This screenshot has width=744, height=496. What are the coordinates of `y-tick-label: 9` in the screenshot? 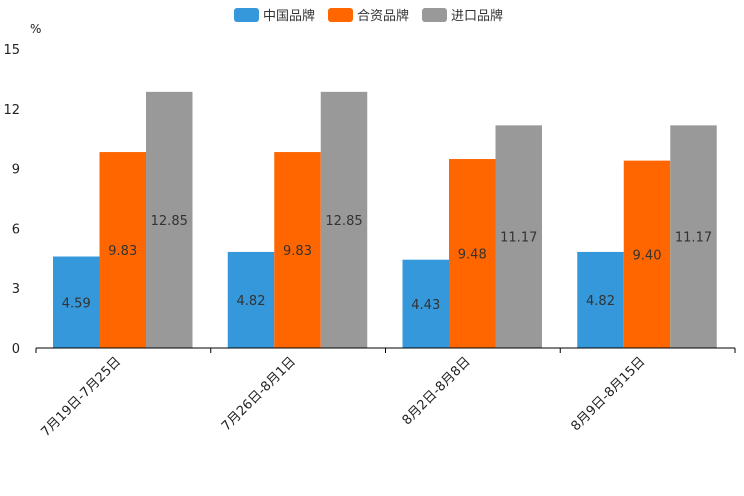 It's located at (16, 170).